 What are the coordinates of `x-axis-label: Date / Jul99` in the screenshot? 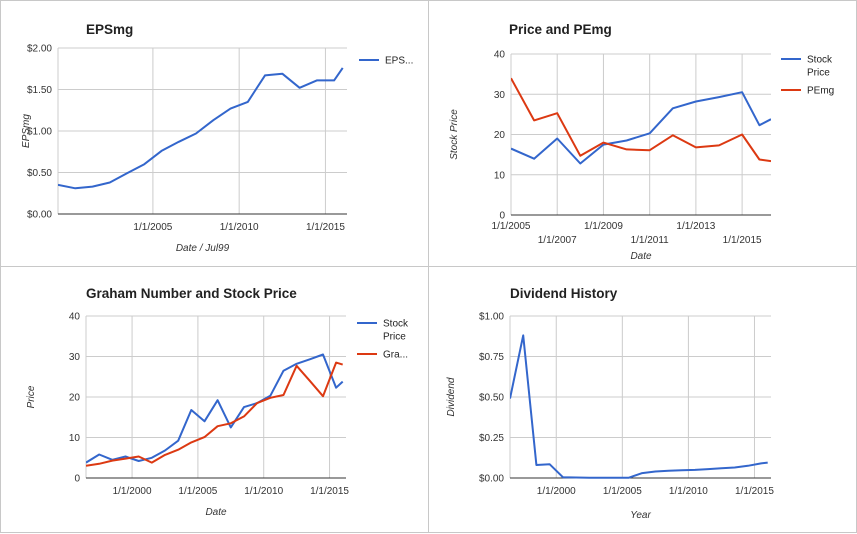 It's located at (203, 248).